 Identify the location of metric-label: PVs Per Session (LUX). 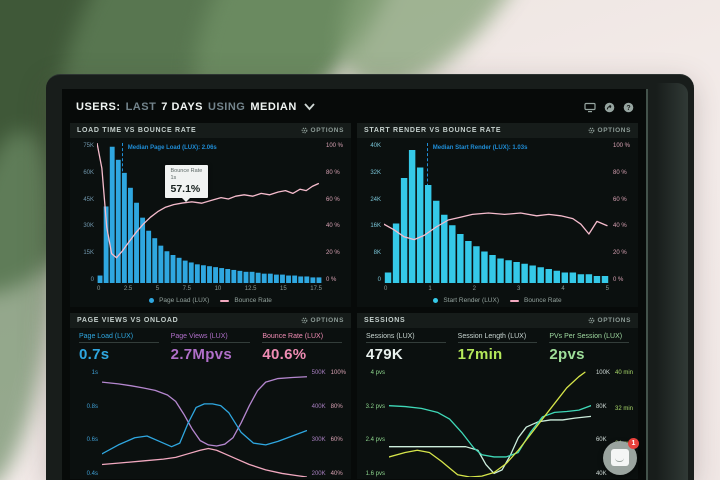
(589, 338).